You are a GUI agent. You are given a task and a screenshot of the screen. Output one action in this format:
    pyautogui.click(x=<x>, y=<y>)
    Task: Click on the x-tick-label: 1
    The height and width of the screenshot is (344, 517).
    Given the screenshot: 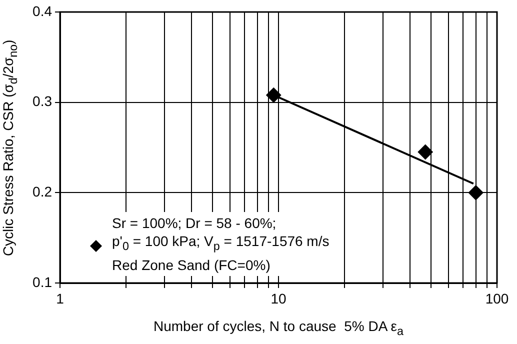 What is the action you would take?
    pyautogui.click(x=60, y=298)
    